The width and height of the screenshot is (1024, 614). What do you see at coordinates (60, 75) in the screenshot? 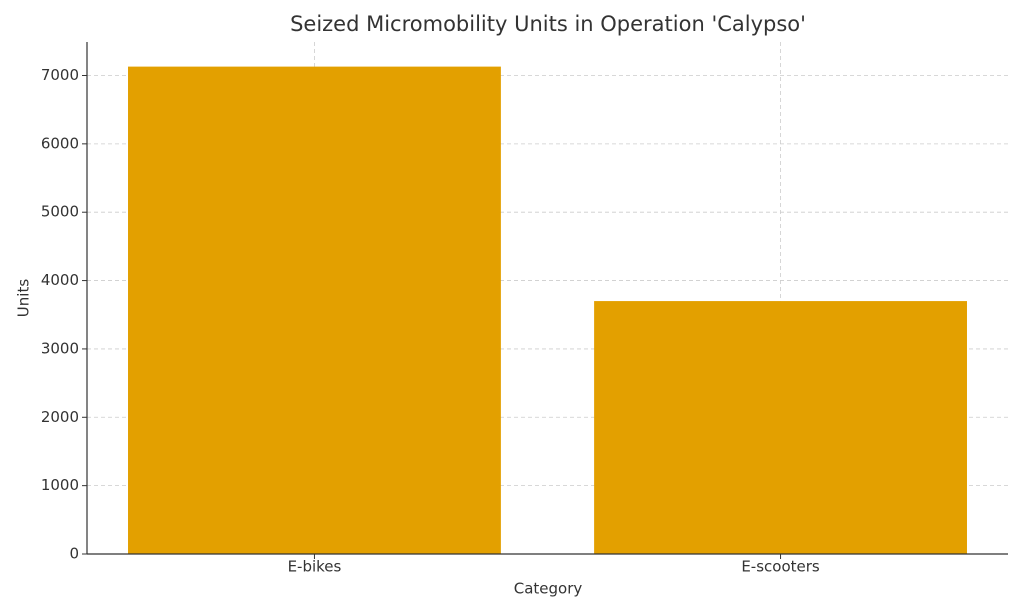
I see `y-tick-label: 7000` at bounding box center [60, 75].